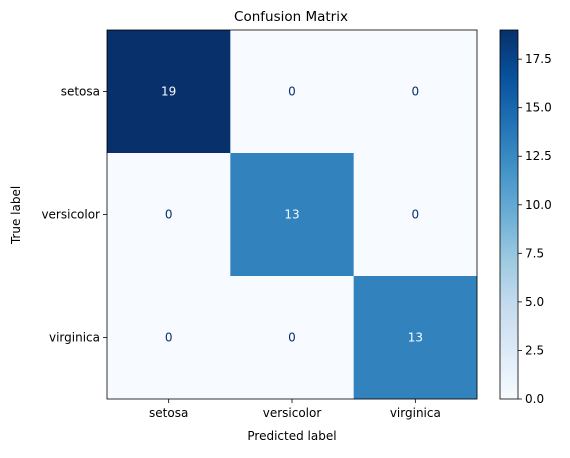  Describe the element at coordinates (70, 215) in the screenshot. I see `y-tick-label: versicolor` at that location.